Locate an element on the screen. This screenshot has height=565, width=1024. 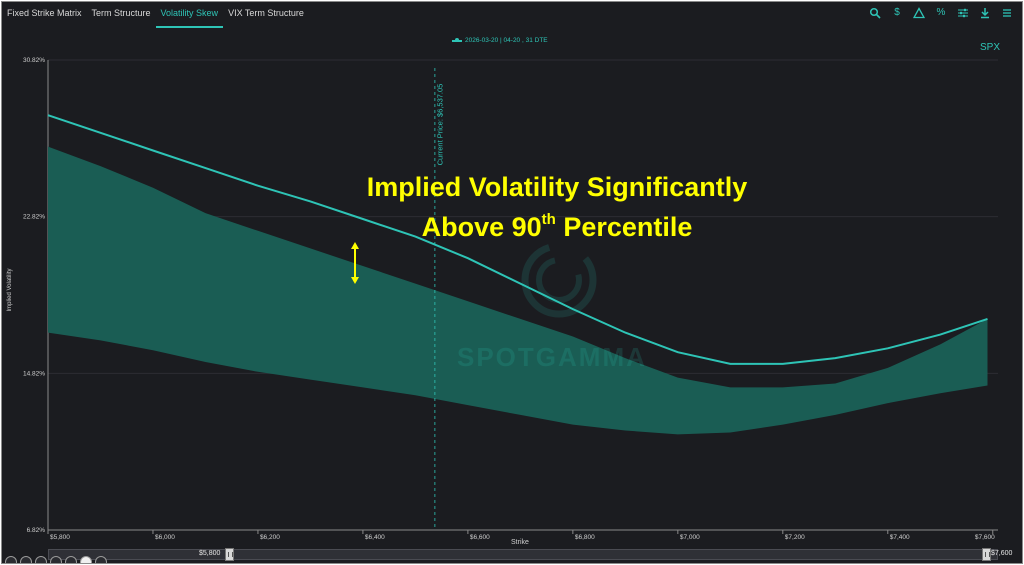
x-tick-label: $7,000 is located at coordinates (690, 537).